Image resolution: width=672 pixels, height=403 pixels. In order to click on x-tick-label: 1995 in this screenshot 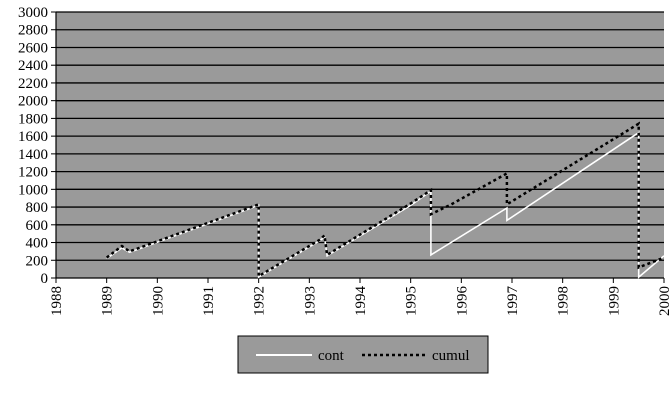, I will do `click(412, 301)`.